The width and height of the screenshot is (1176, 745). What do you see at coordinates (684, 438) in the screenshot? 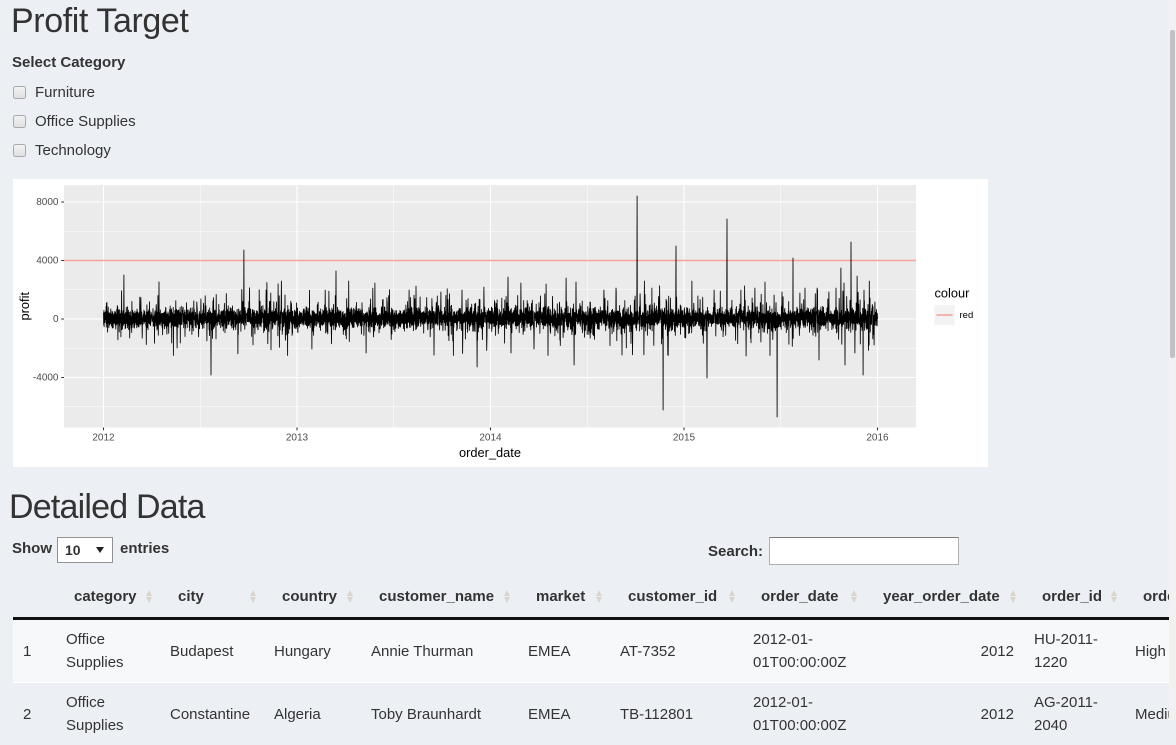
I see `svg-text: 2015` at bounding box center [684, 438].